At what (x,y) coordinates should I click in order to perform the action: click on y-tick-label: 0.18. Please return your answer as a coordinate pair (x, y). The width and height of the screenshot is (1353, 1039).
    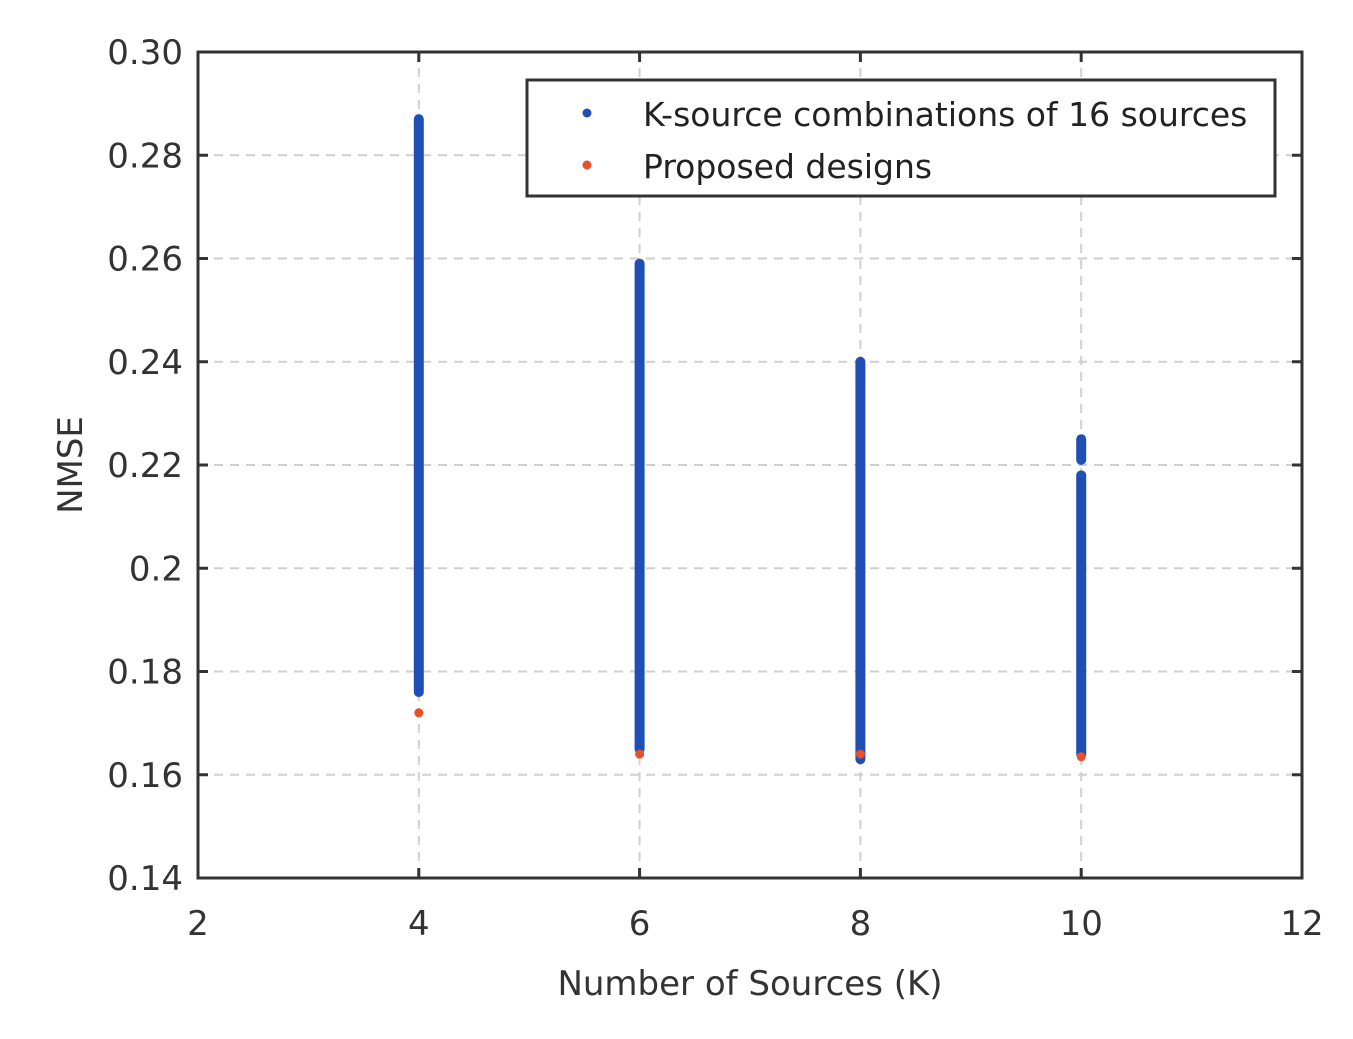
    Looking at the image, I should click on (145, 673).